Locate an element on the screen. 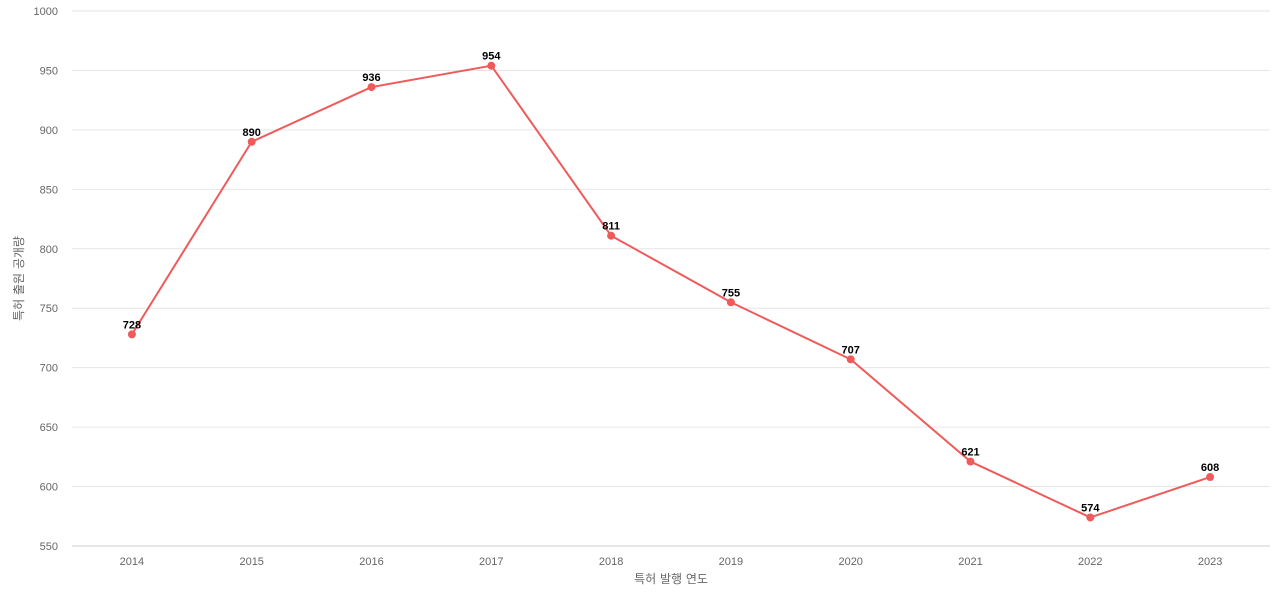  x-tick-label: 2023 is located at coordinates (1210, 562).